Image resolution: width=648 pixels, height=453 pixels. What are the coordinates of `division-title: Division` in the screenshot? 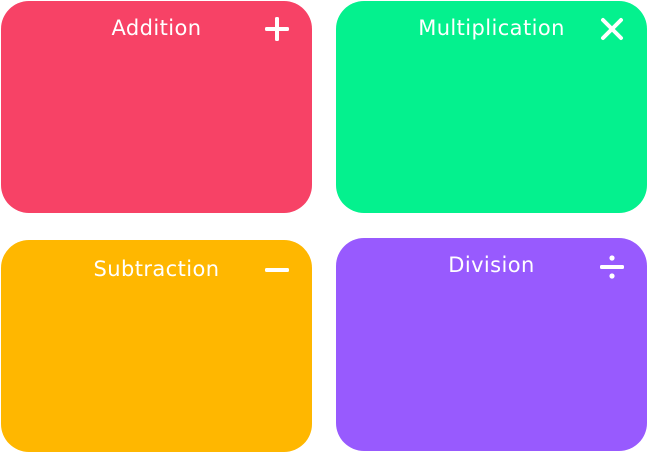 It's located at (491, 265).